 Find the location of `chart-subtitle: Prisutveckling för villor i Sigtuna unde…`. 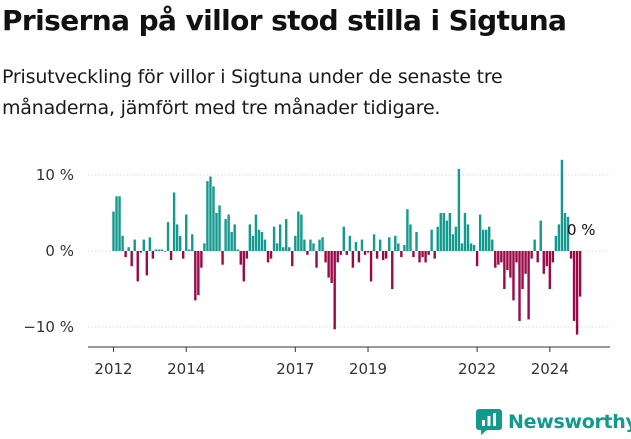

chart-subtitle: Prisutveckling för villor i Sigtuna unde… is located at coordinates (252, 92).